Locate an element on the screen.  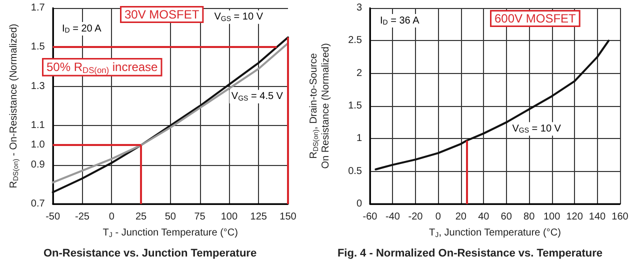
x-tick-label: 25 is located at coordinates (141, 217).